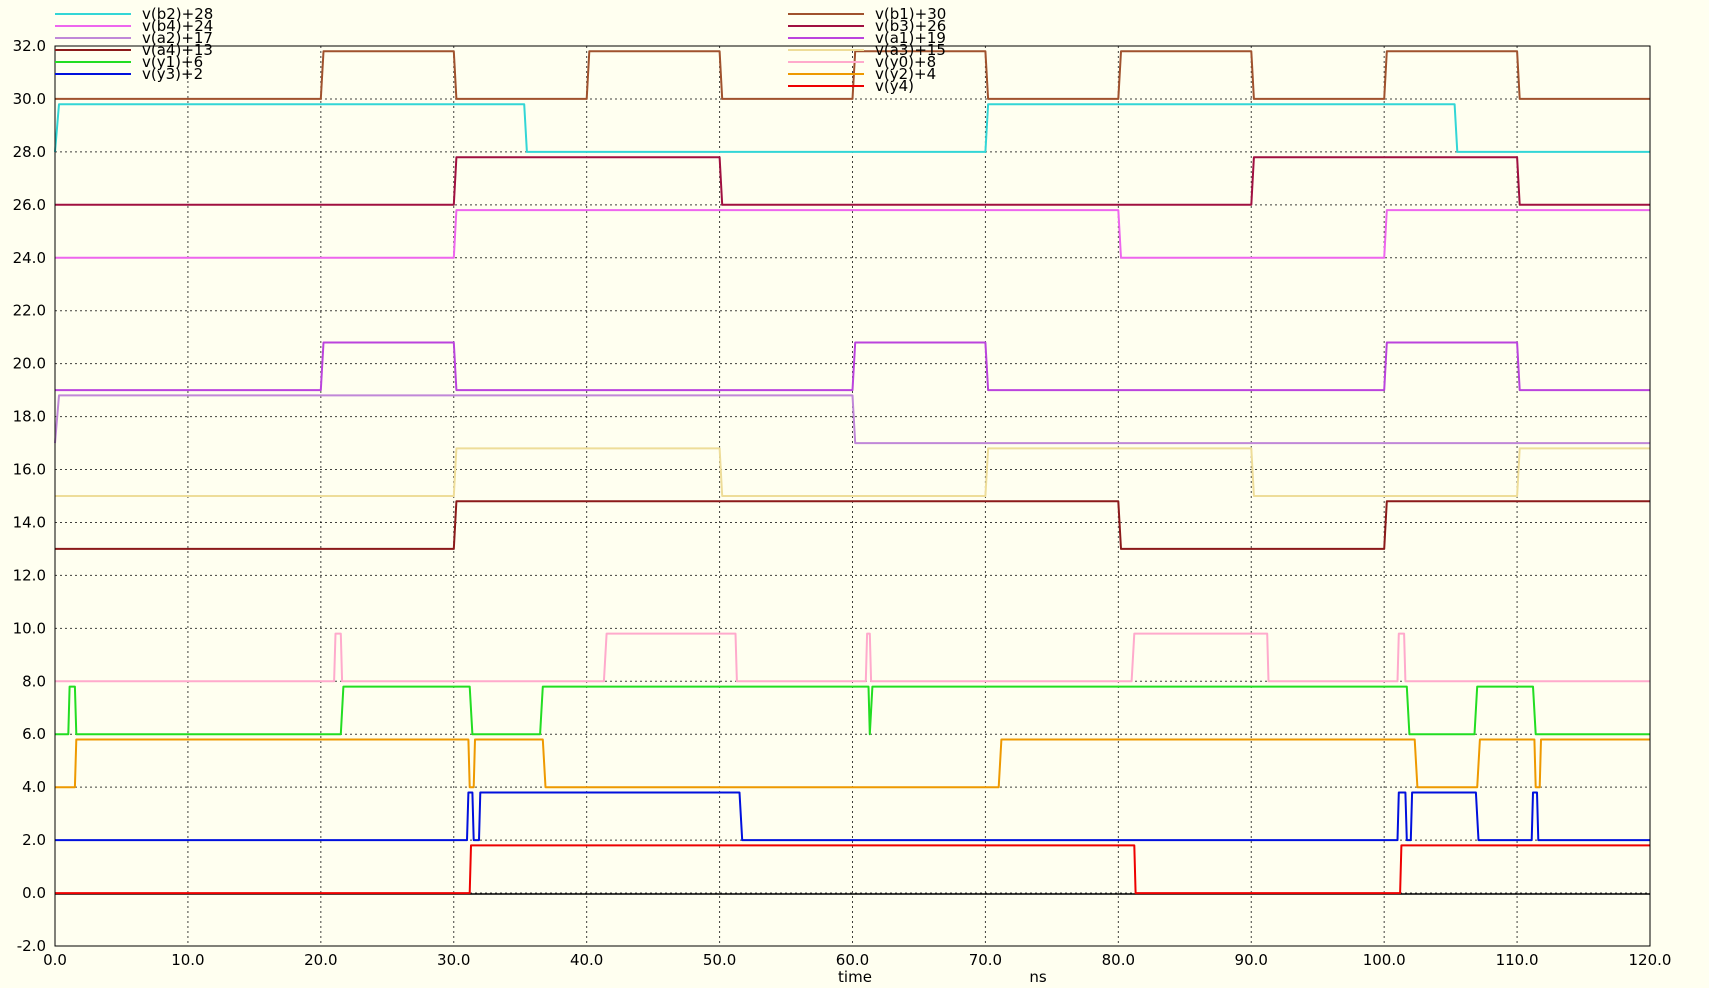  What do you see at coordinates (134, 38) in the screenshot?
I see `legend-item: v(a2)+17` at bounding box center [134, 38].